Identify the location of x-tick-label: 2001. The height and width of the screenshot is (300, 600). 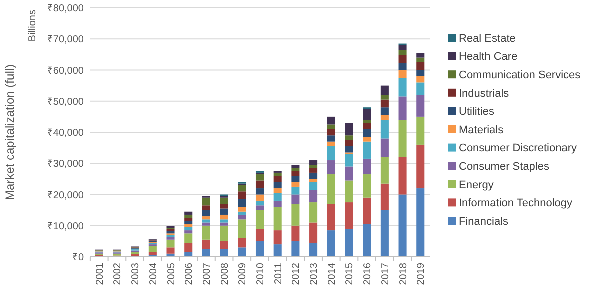
(100, 274).